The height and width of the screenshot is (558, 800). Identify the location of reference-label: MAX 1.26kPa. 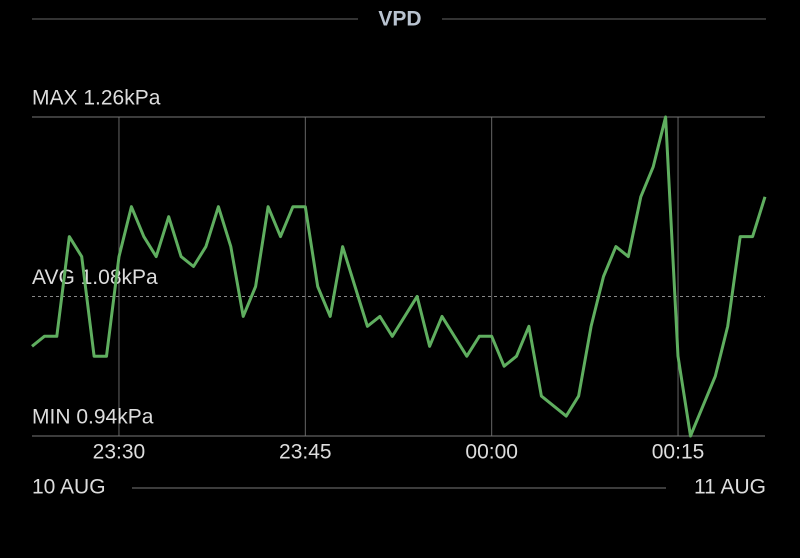
(96, 98).